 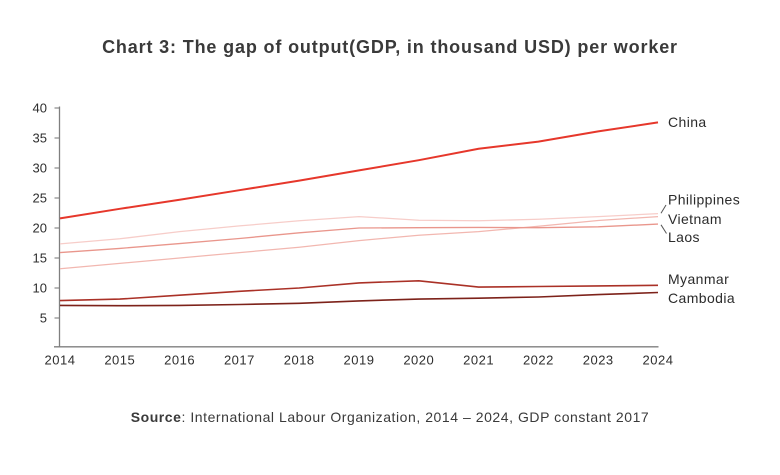 What do you see at coordinates (684, 237) in the screenshot?
I see `svg-text: Laos` at bounding box center [684, 237].